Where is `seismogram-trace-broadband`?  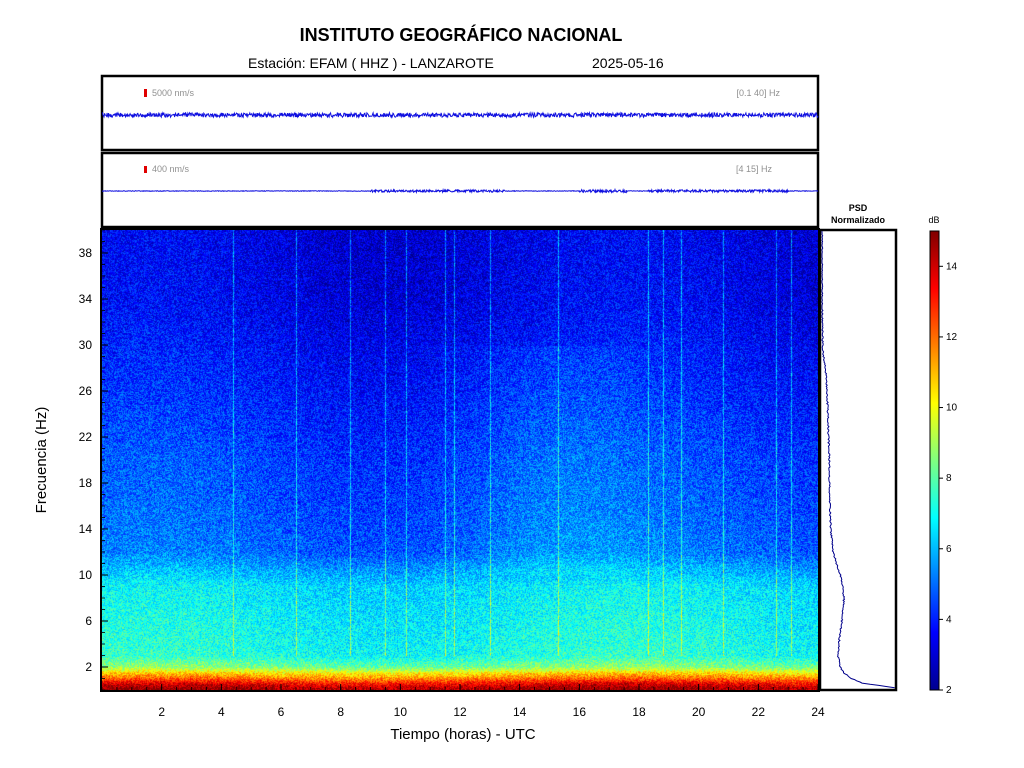
seismogram-trace-broadband is located at coordinates (460, 114).